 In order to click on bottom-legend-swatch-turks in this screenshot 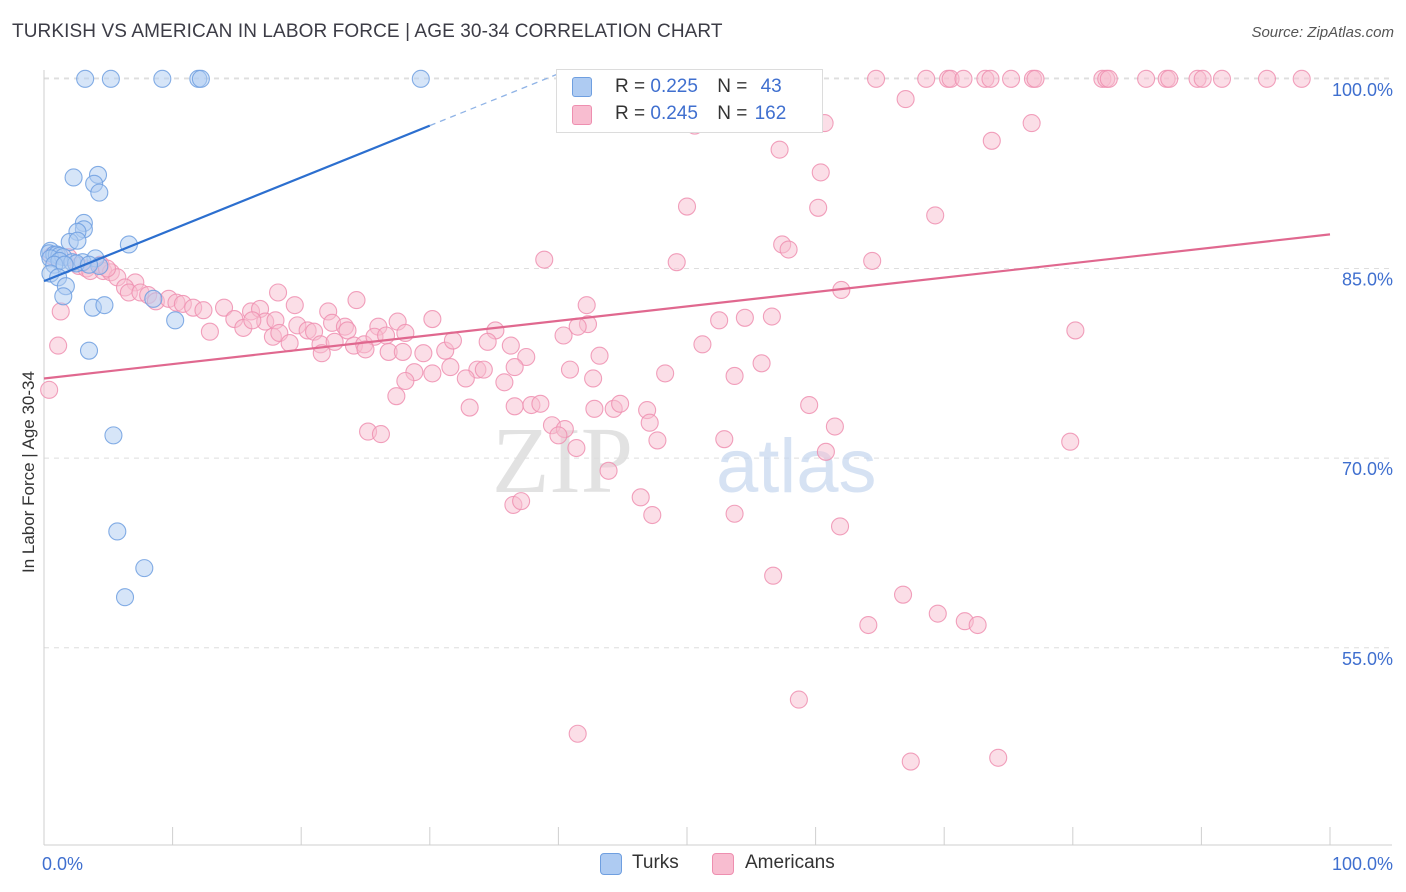, I will do `click(611, 864)`.